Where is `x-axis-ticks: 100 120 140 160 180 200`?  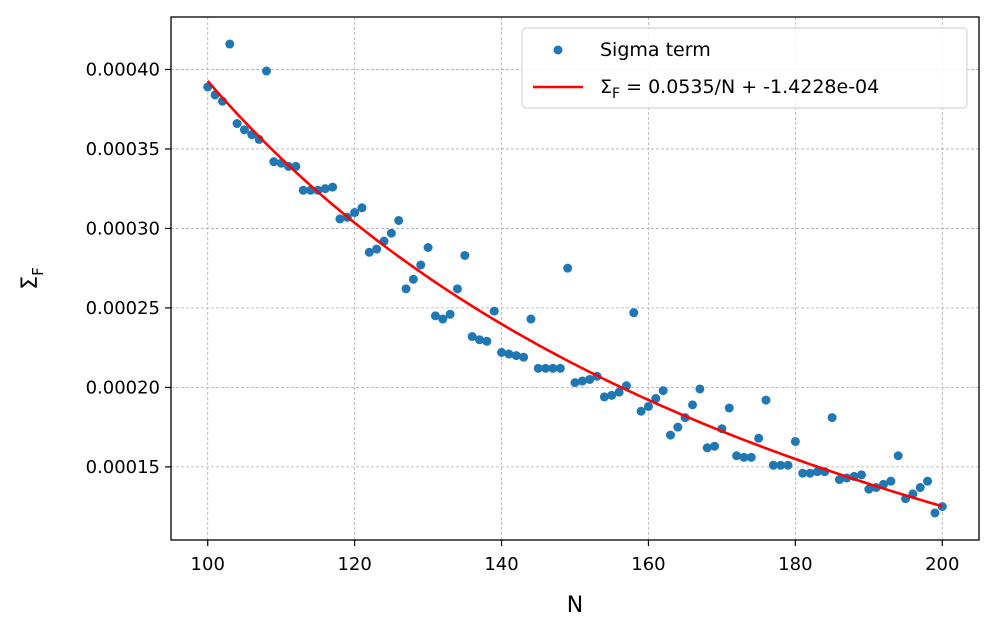 x-axis-ticks: 100 120 140 160 180 200 is located at coordinates (575, 557).